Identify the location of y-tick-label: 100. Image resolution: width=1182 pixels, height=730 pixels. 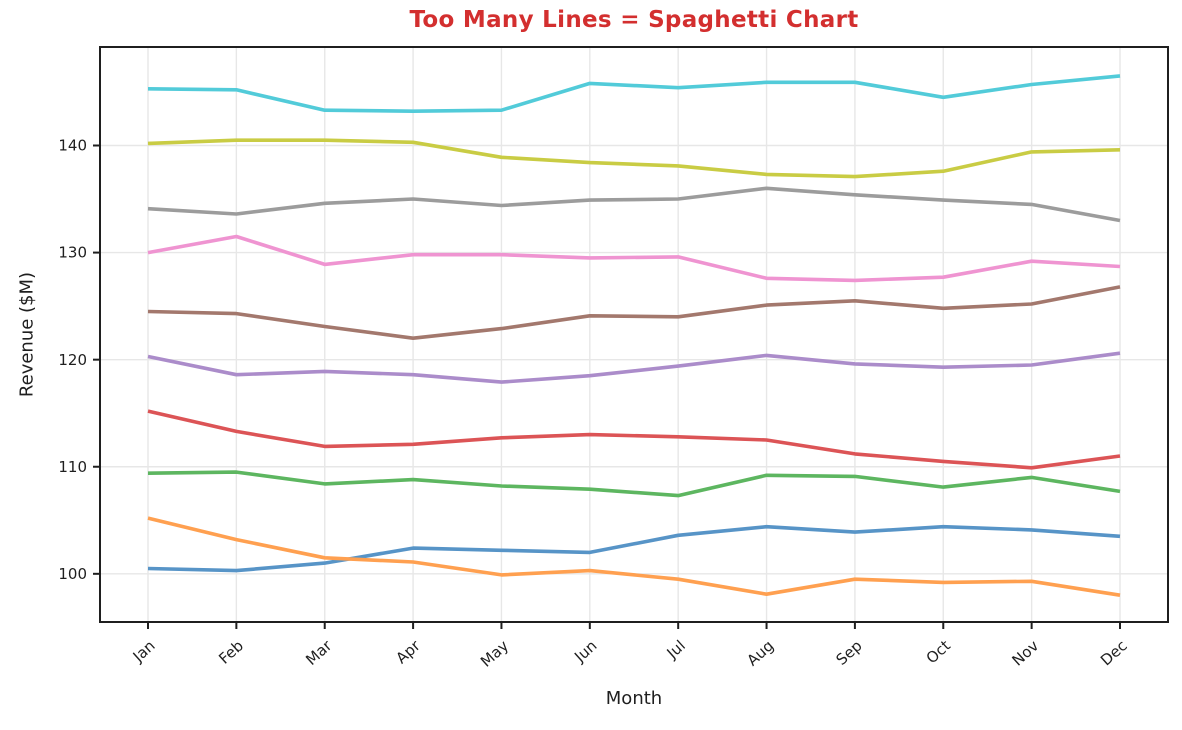
(72, 574).